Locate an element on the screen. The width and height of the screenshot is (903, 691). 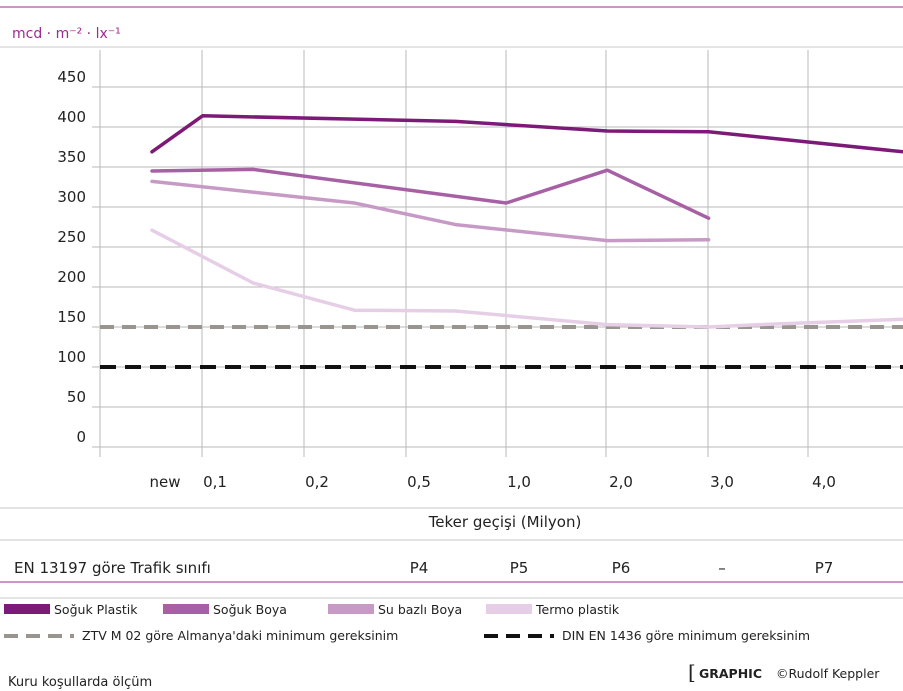
legend-label-3: Termo plastik is located at coordinates (577, 609).